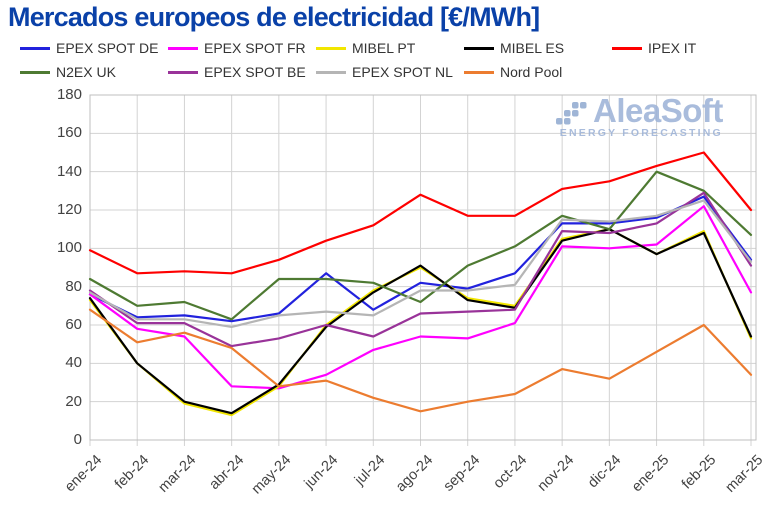 The image size is (768, 532). I want to click on aleasoft-brand-text: AleaSoft, so click(658, 110).